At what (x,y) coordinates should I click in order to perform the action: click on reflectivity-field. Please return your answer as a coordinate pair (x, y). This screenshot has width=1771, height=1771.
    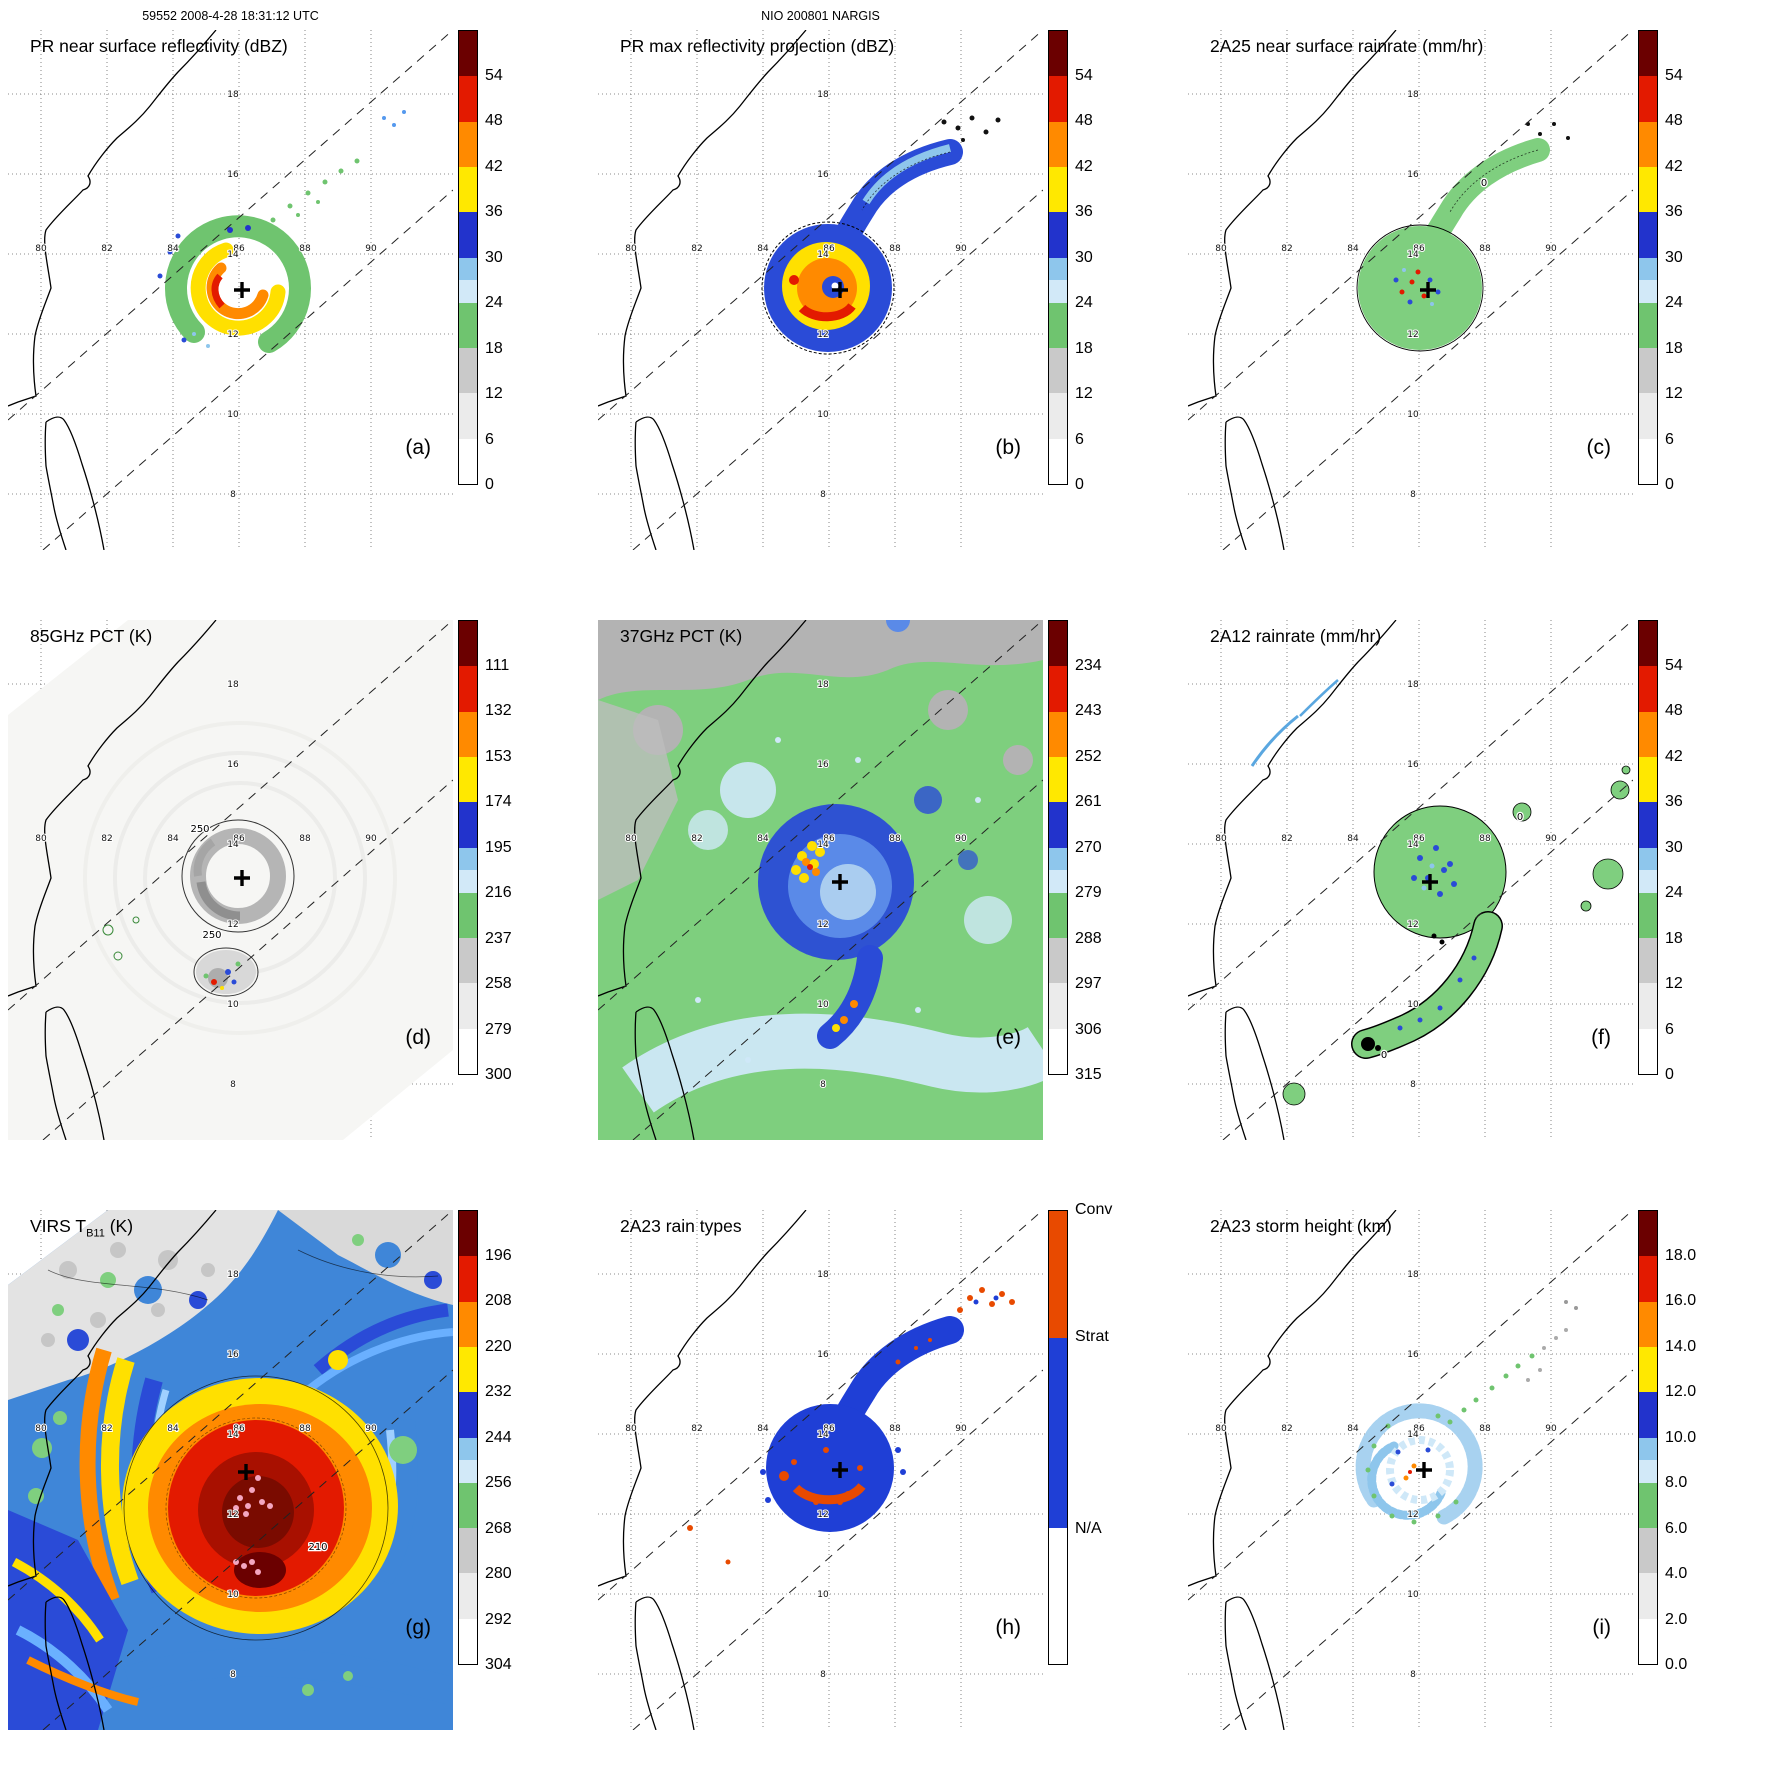
    Looking at the image, I should click on (281, 231).